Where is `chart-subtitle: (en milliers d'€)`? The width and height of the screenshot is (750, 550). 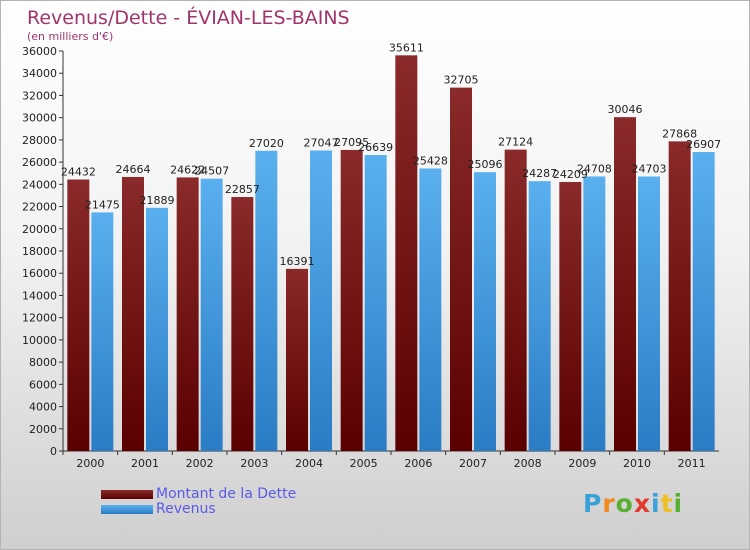
chart-subtitle: (en milliers d'€) is located at coordinates (70, 36).